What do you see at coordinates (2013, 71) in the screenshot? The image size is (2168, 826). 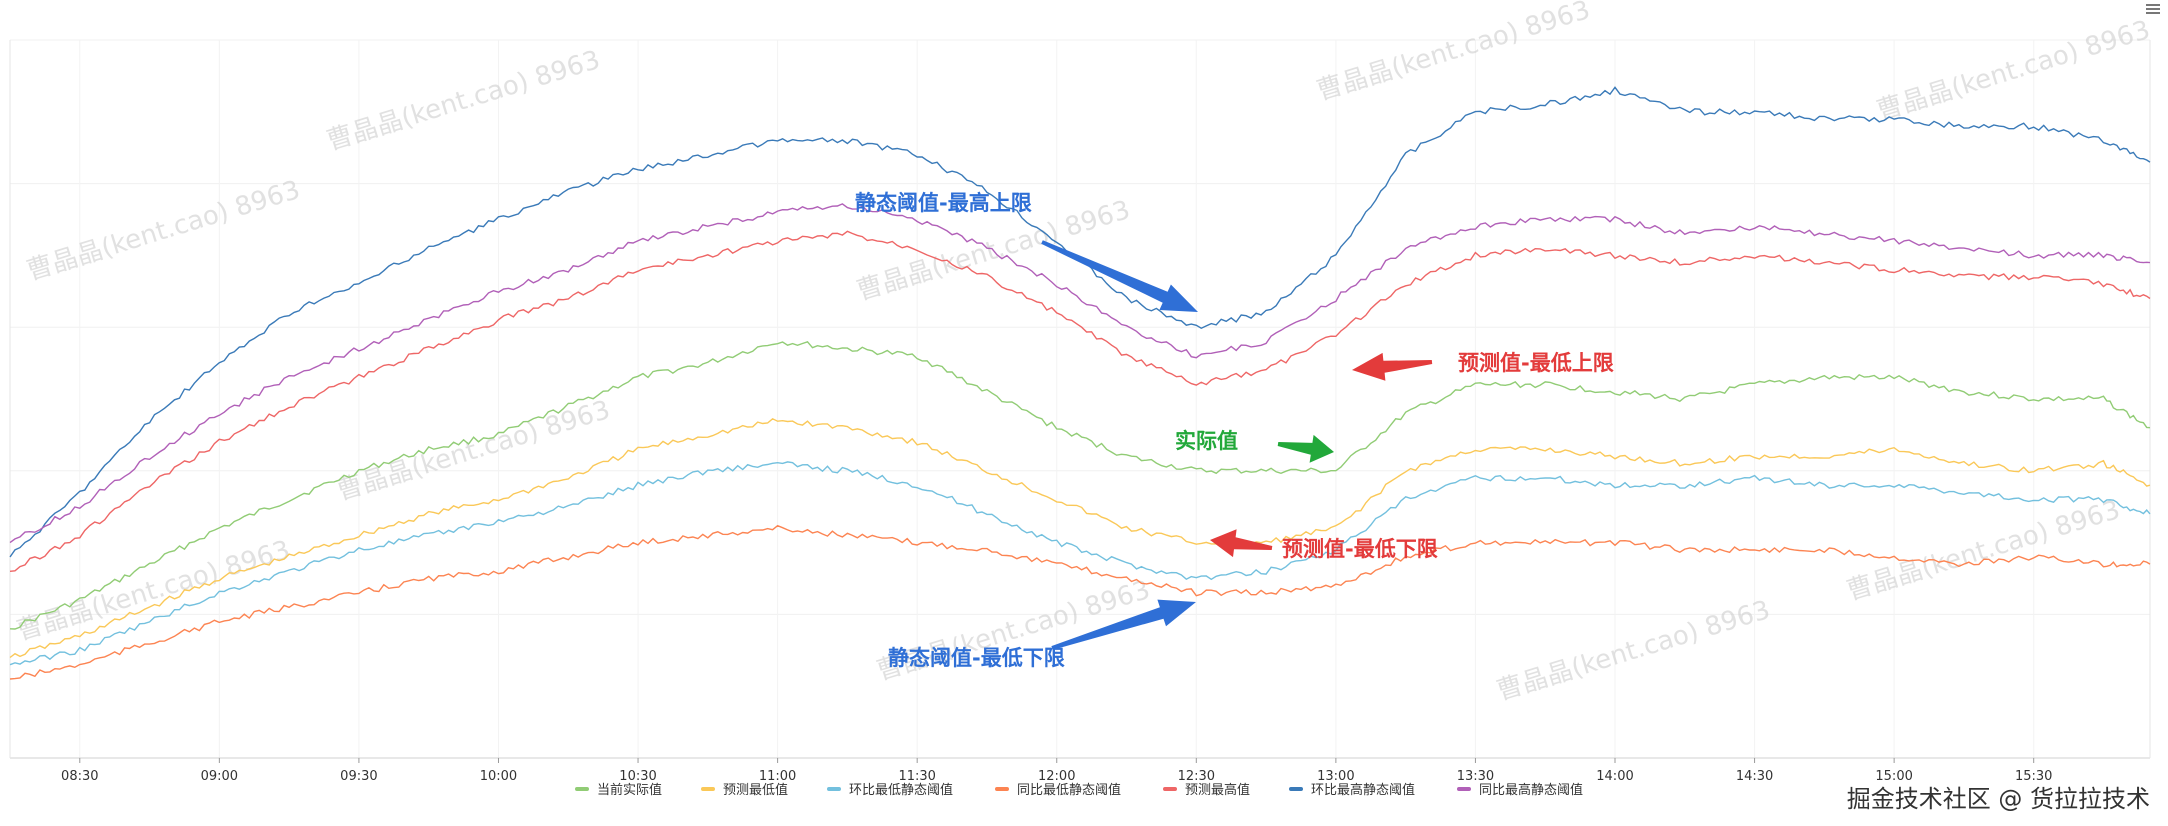 I see `watermark-4: 曹晶晶(kent.cao) 8963` at bounding box center [2013, 71].